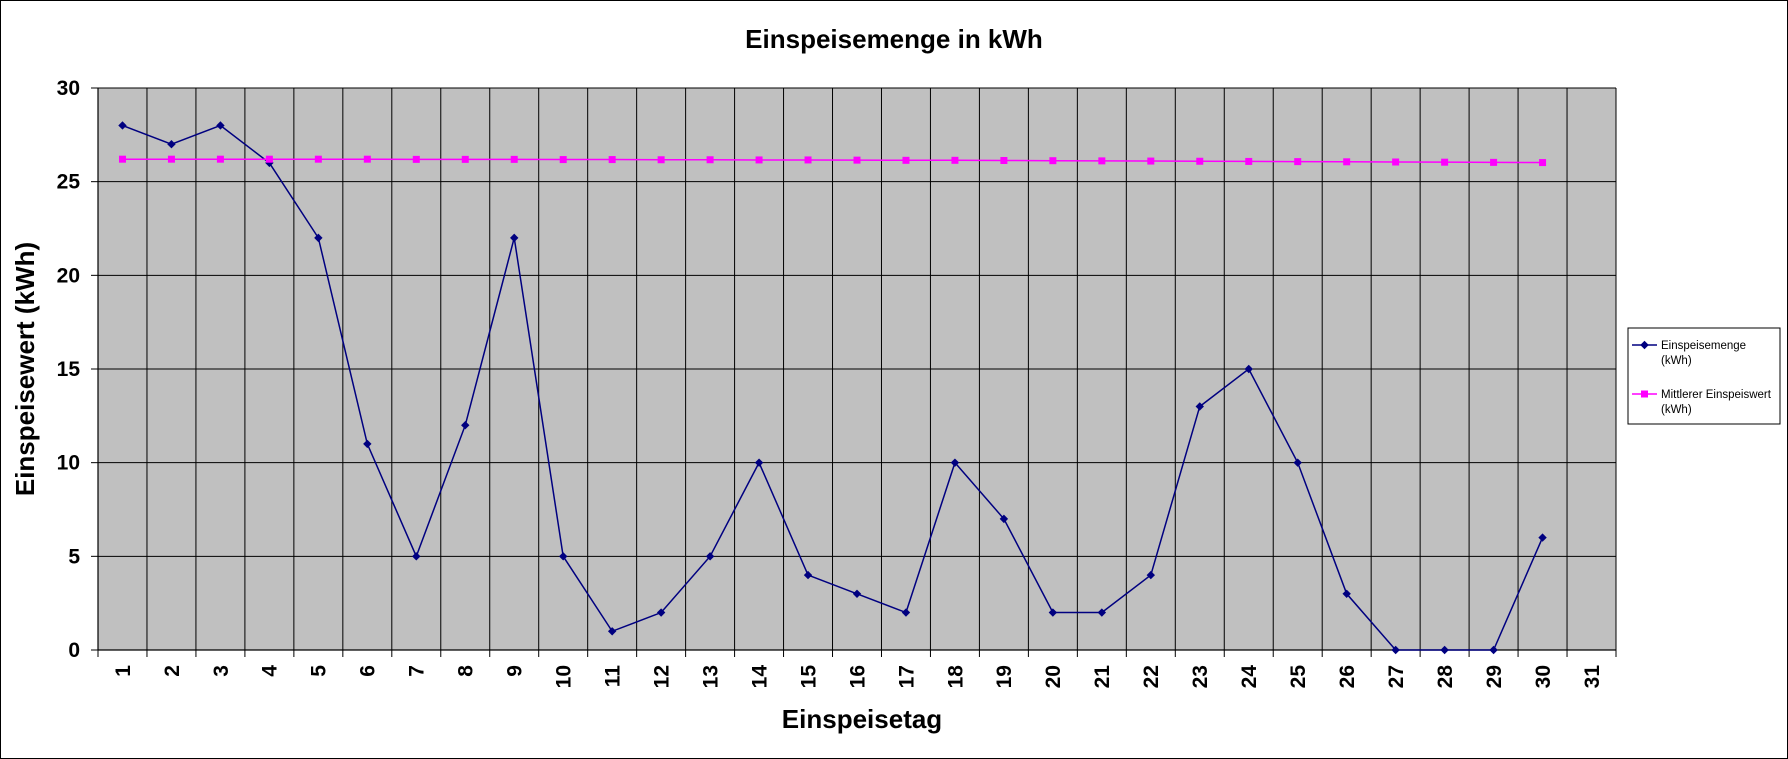 Image resolution: width=1788 pixels, height=759 pixels. Describe the element at coordinates (1644, 345) in the screenshot. I see `legend-series-1-diamond-icon` at that location.